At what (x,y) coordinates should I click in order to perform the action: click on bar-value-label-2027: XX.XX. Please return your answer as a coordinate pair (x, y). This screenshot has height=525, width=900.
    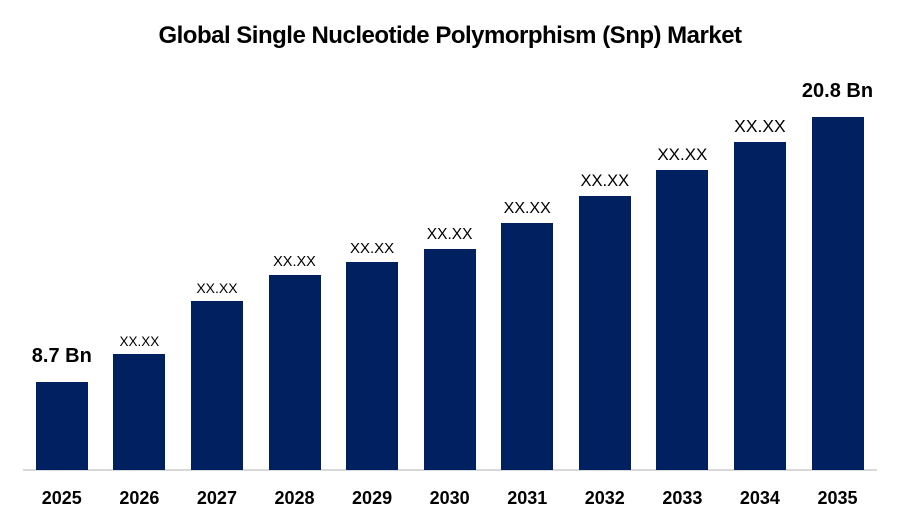
    Looking at the image, I should click on (217, 288).